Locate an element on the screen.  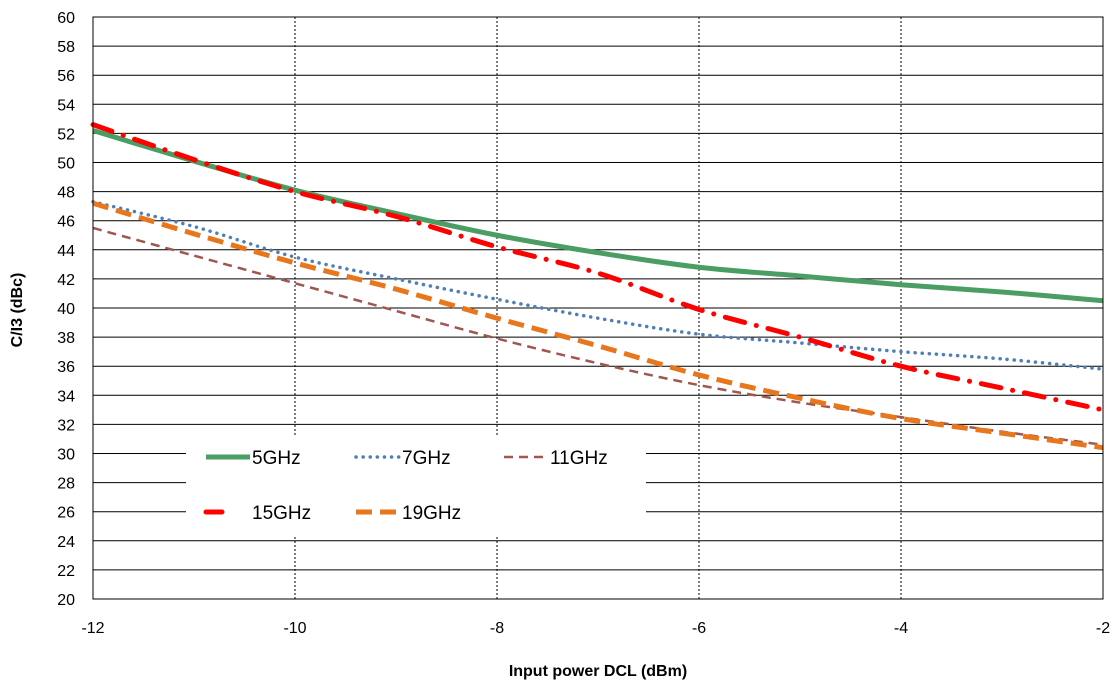
legend-label: 15GHz is located at coordinates (281, 513).